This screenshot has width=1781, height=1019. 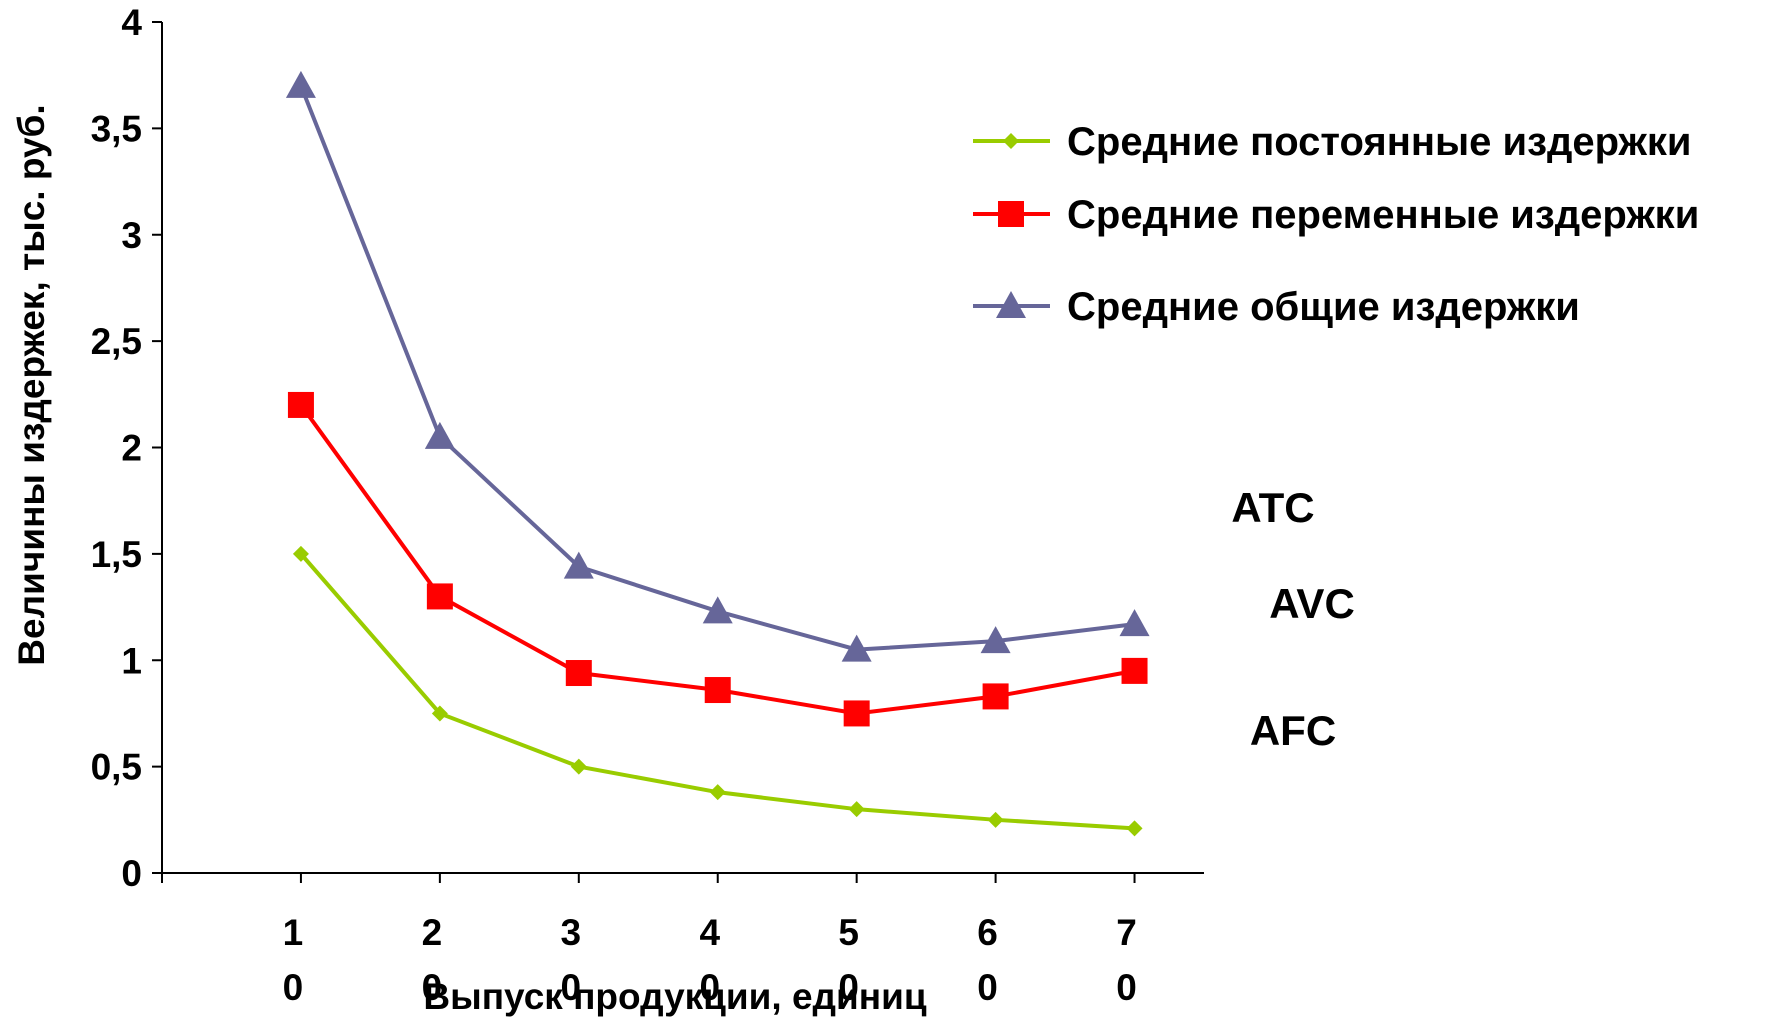 I want to click on x-tick-label: 1, so click(x=293, y=932).